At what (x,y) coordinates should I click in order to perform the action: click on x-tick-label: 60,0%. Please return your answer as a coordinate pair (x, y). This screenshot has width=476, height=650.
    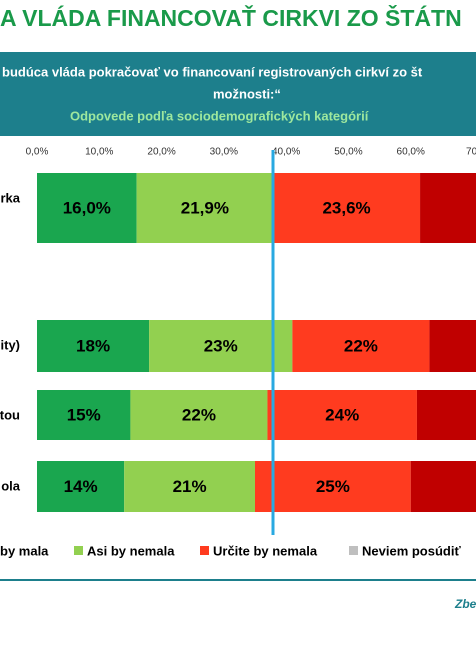
    Looking at the image, I should click on (411, 152).